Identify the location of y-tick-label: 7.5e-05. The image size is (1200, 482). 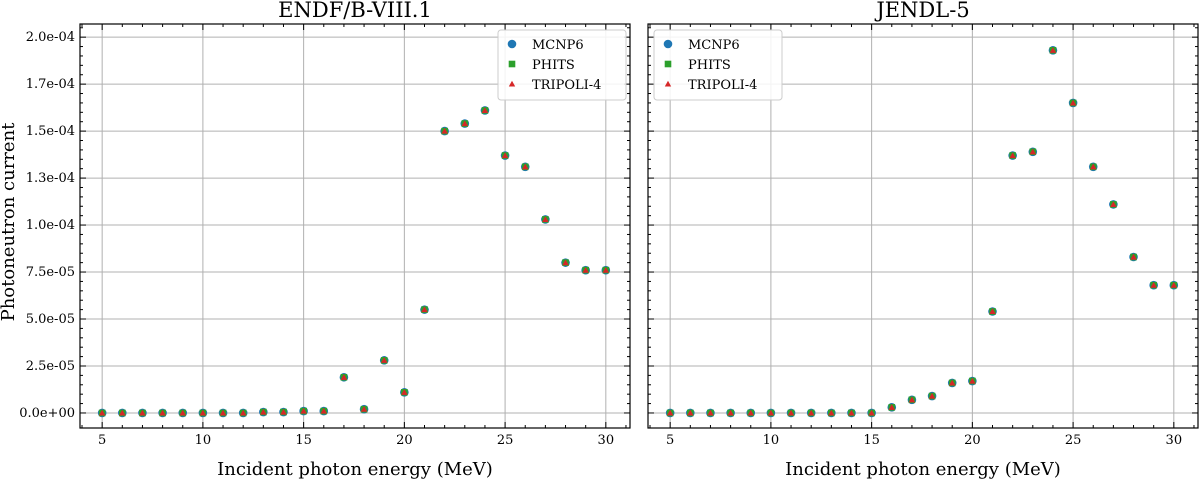
(50, 272).